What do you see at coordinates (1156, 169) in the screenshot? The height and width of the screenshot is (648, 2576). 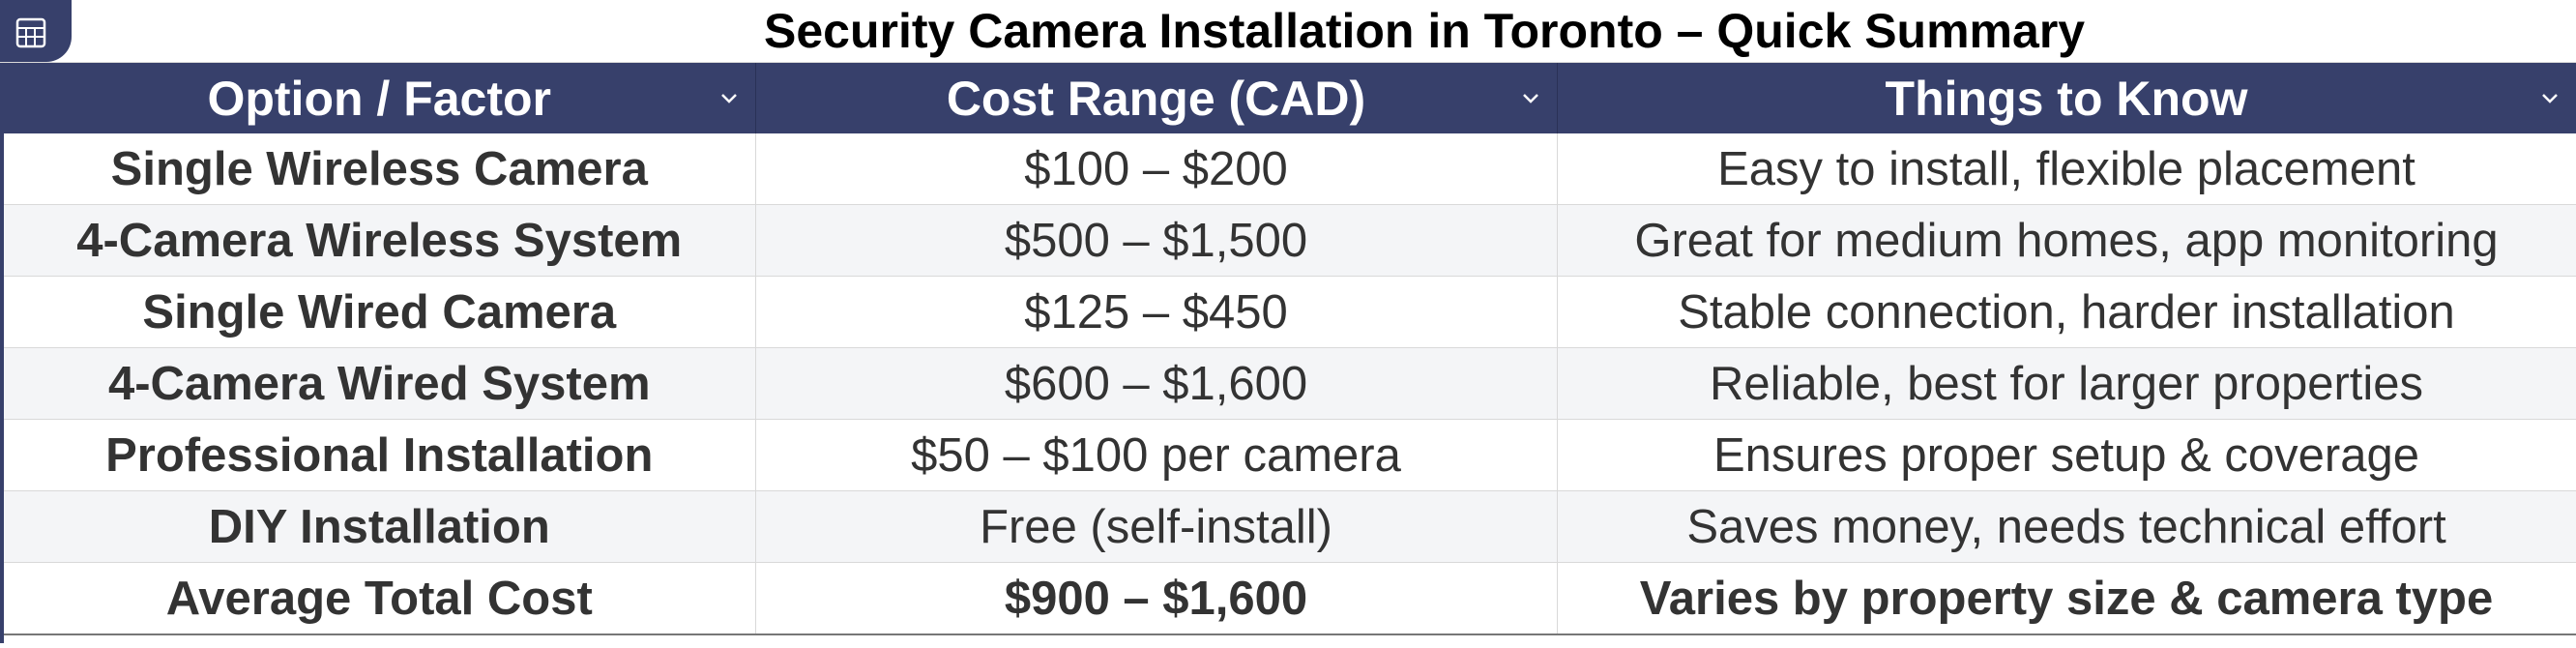 I see `cell-cost: $100 – $200` at bounding box center [1156, 169].